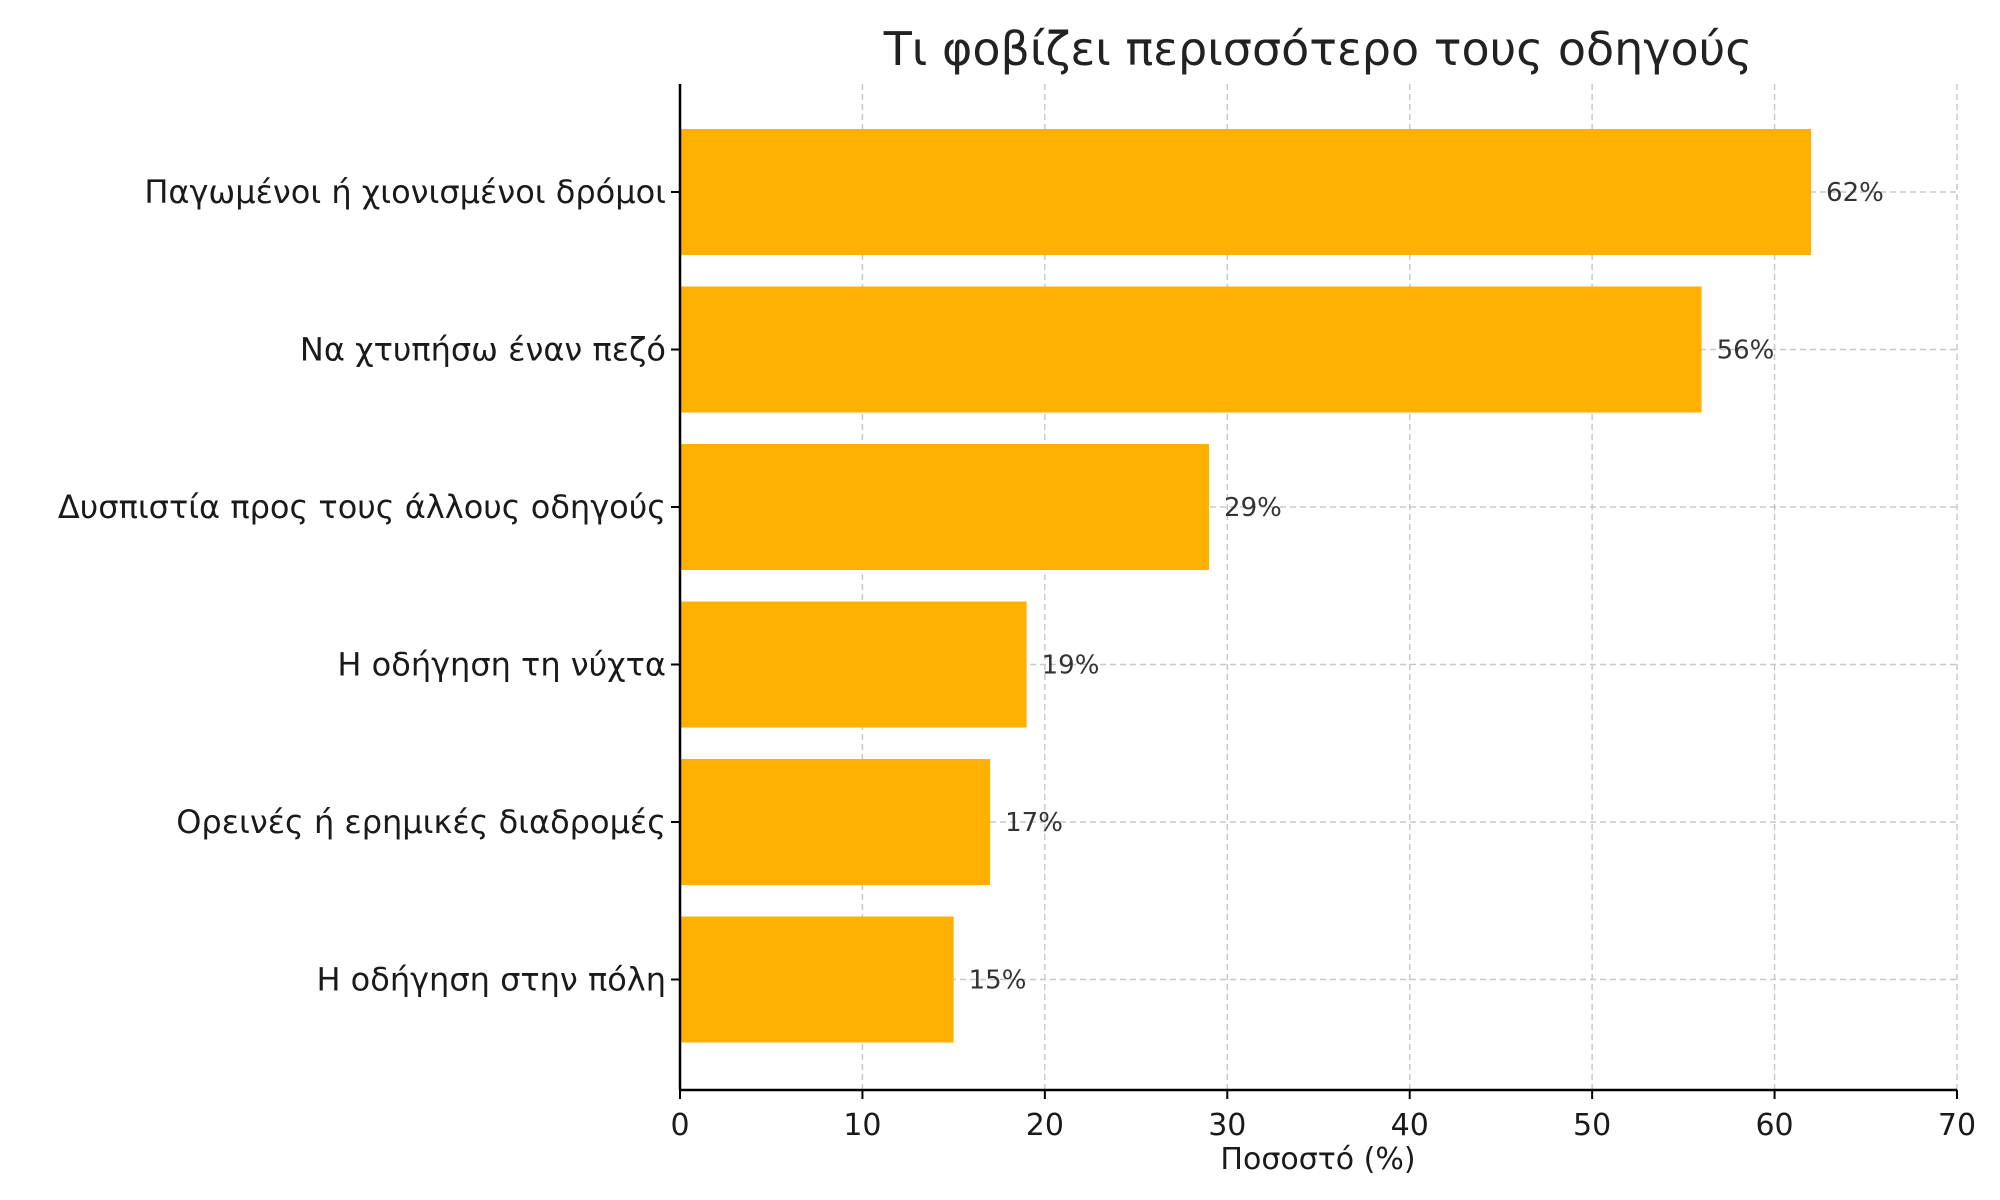 This screenshot has width=2000, height=1200. I want to click on x-tick-label-3: 30, so click(1227, 1125).